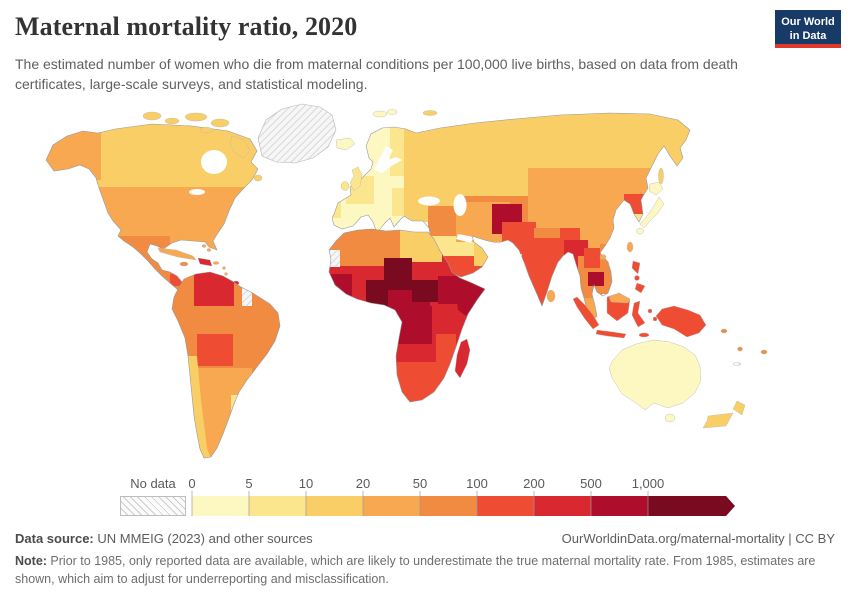  Describe the element at coordinates (215, 350) in the screenshot. I see `region-bolivia` at that location.